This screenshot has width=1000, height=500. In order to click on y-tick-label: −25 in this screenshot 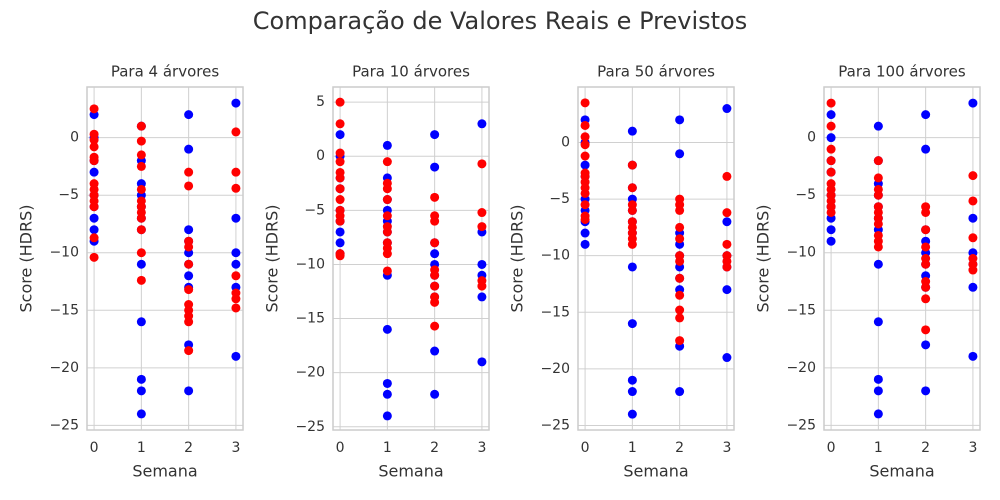, I will do `click(310, 427)`.